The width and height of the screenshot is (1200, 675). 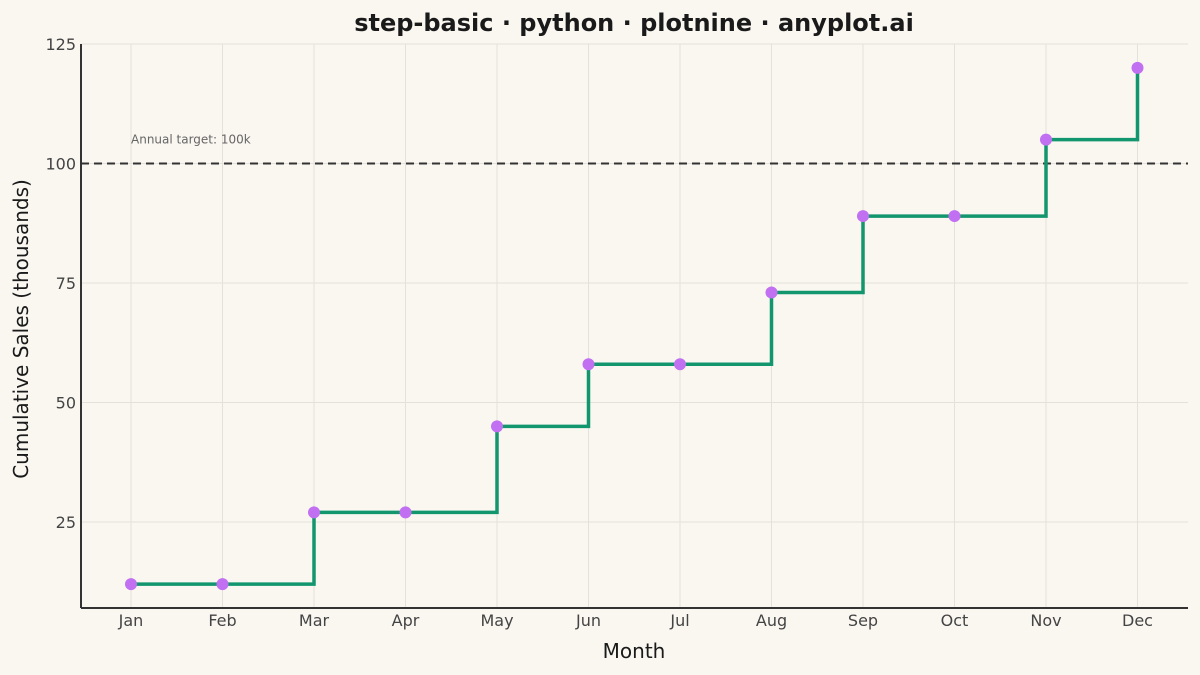 What do you see at coordinates (679, 620) in the screenshot?
I see `x-tick-label: Jul` at bounding box center [679, 620].